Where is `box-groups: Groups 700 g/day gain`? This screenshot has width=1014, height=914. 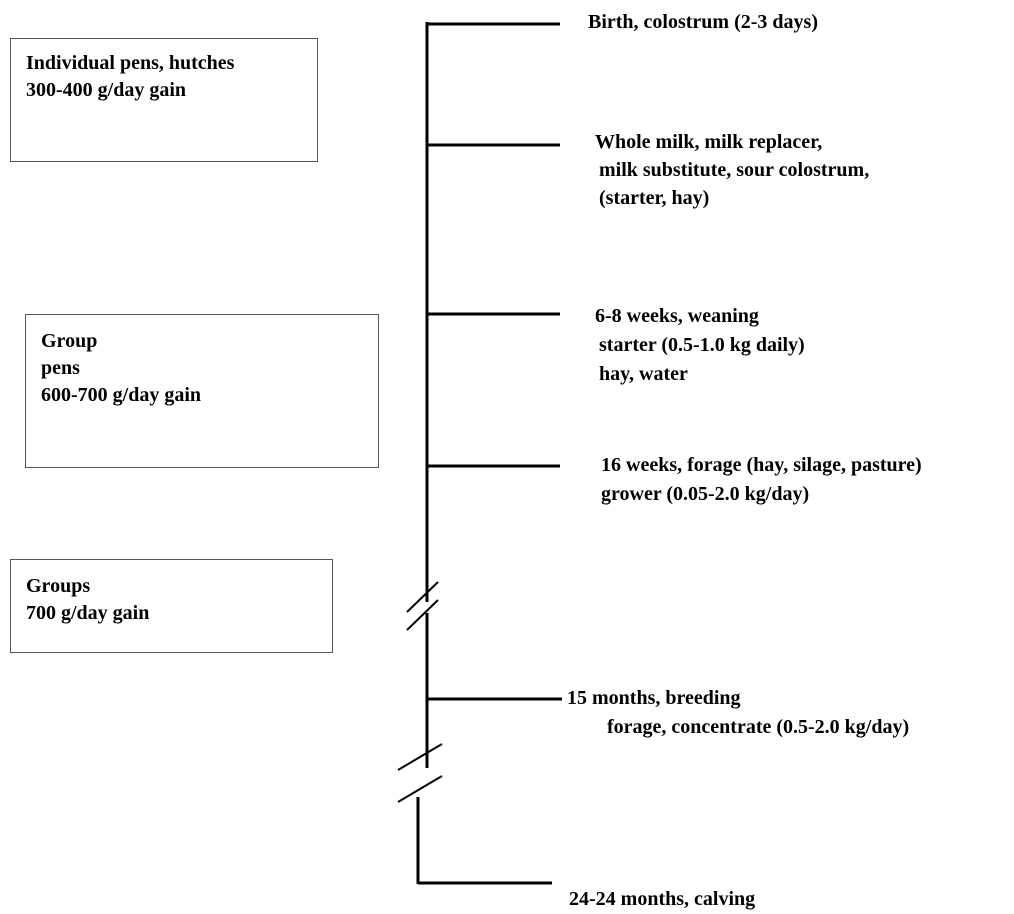
box-groups: Groups 700 g/day gain is located at coordinates (171, 606).